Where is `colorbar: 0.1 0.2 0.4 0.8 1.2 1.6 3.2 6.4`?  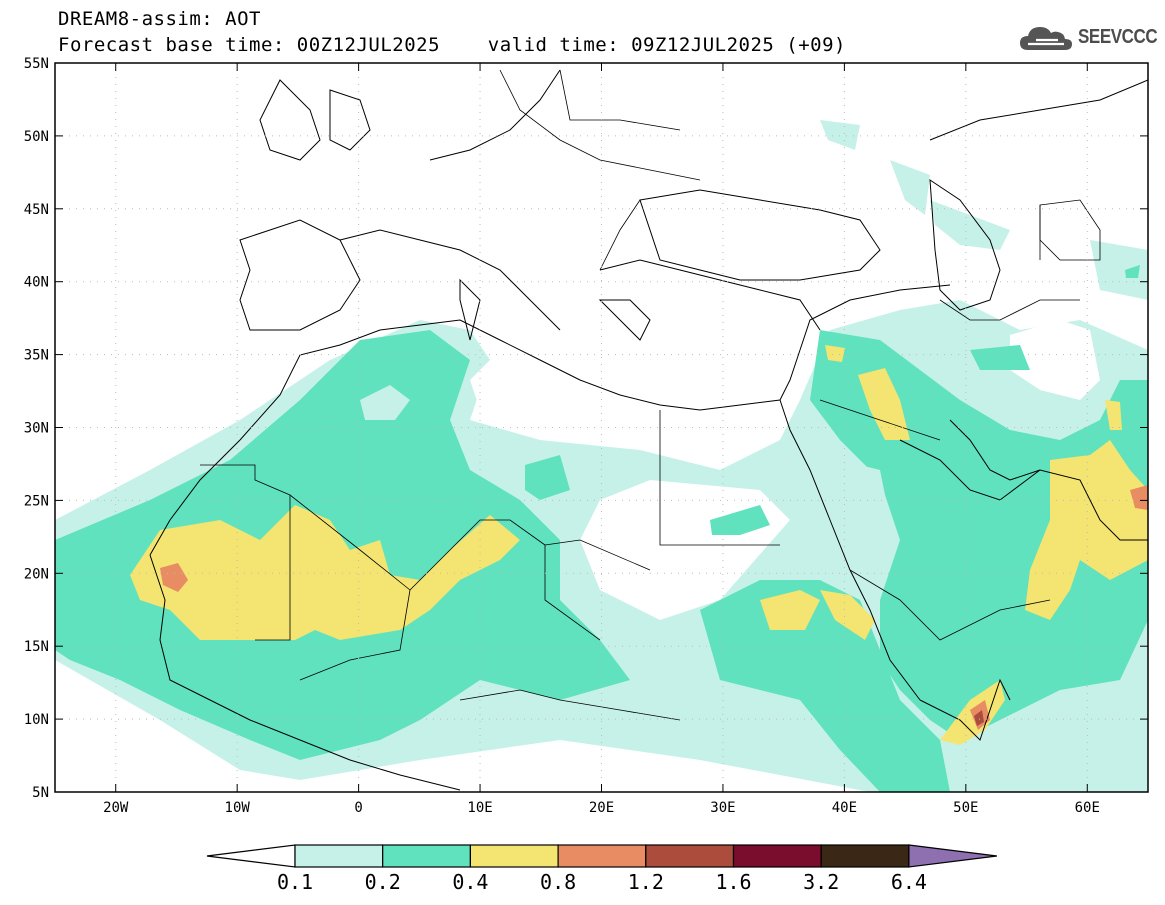 colorbar: 0.1 0.2 0.4 0.8 1.2 1.6 3.2 6.4 is located at coordinates (601, 869).